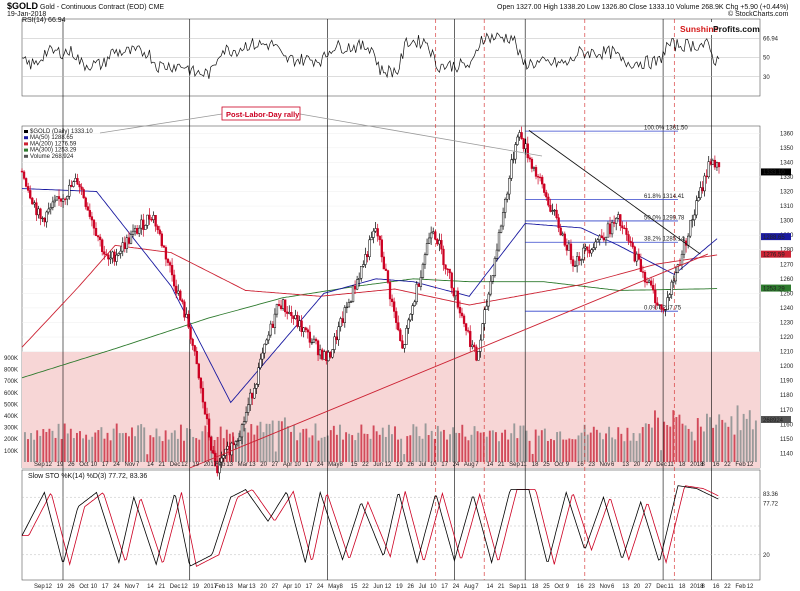 Image resolution: width=800 pixels, height=591 pixels. Describe the element at coordinates (648, 587) in the screenshot. I see `x-tick-label-bottom: 27` at that location.